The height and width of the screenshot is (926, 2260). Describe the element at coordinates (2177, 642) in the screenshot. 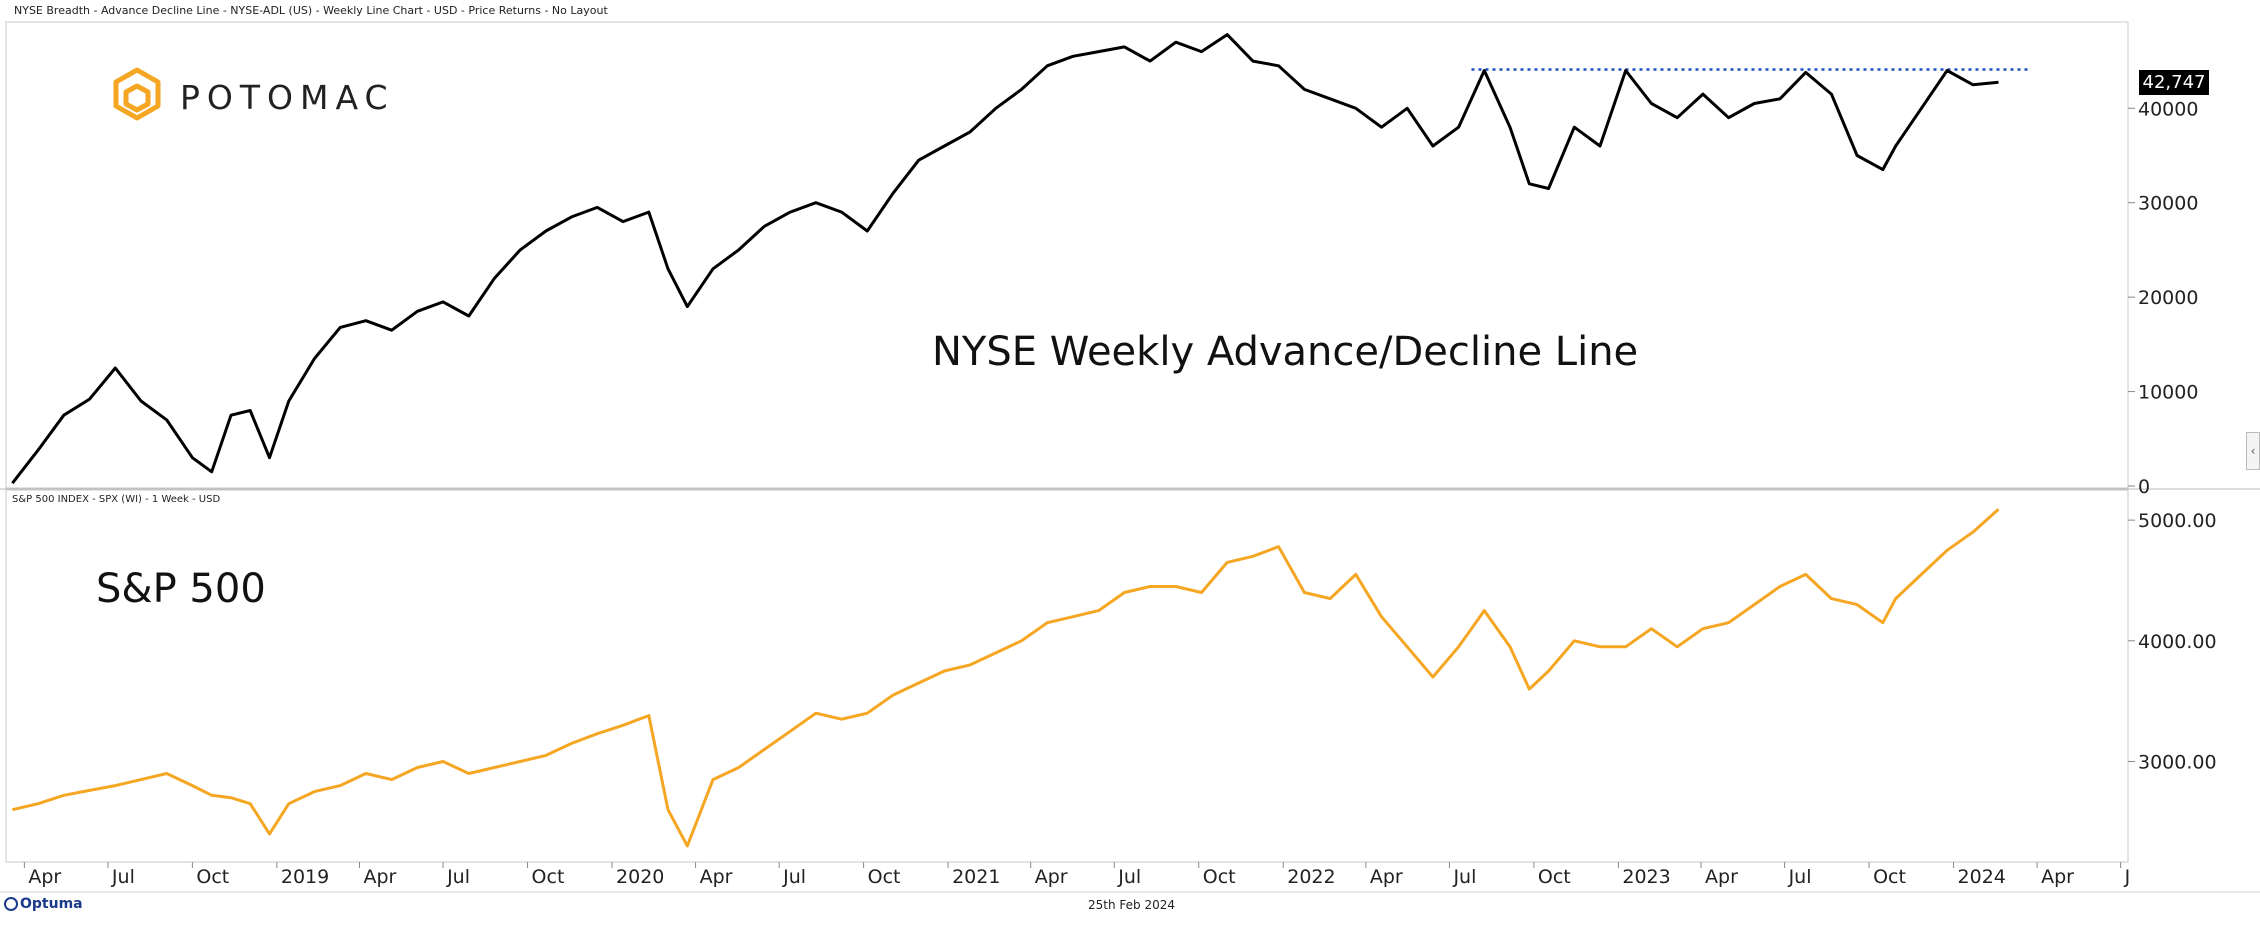

I see `spx-y-tick-label: 4000.00` at that location.